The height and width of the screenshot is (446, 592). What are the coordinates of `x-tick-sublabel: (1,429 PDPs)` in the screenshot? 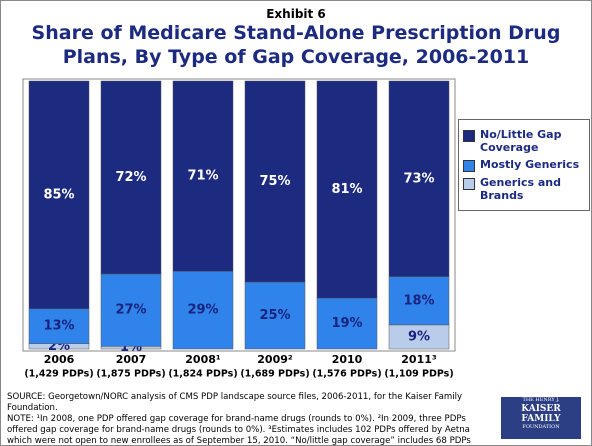 It's located at (58, 374).